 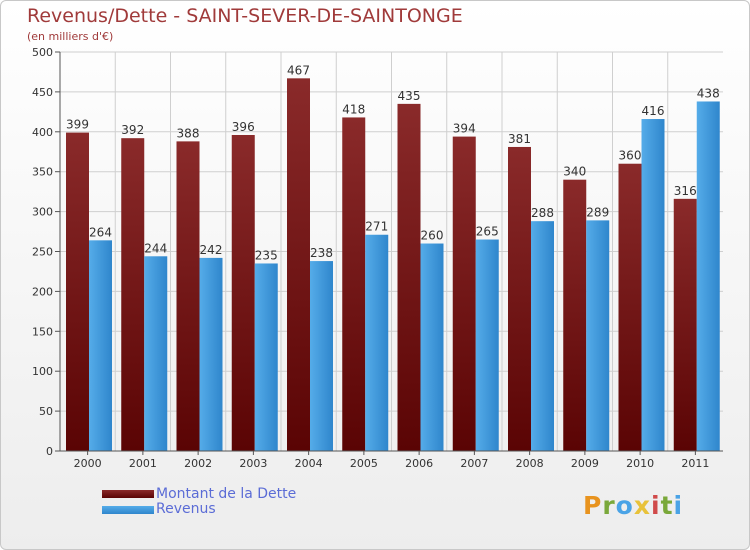 I want to click on x-tick-label: 2007, so click(x=474, y=463).